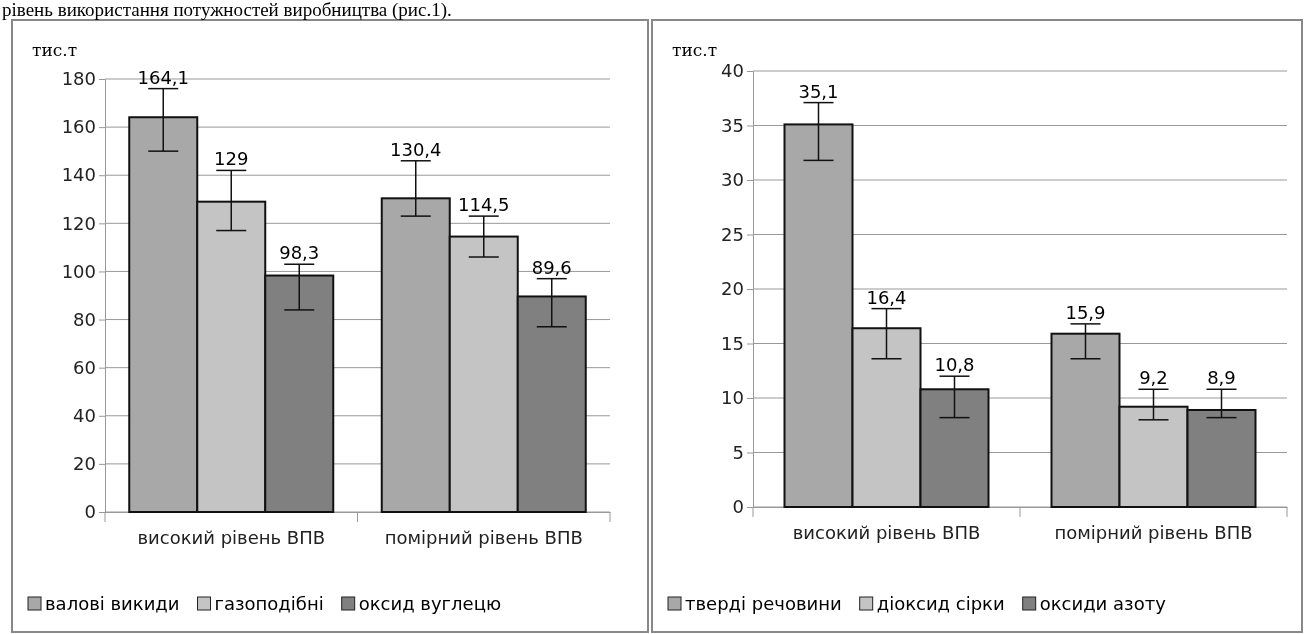  What do you see at coordinates (732, 398) in the screenshot?
I see `y-tick-label: 10` at bounding box center [732, 398].